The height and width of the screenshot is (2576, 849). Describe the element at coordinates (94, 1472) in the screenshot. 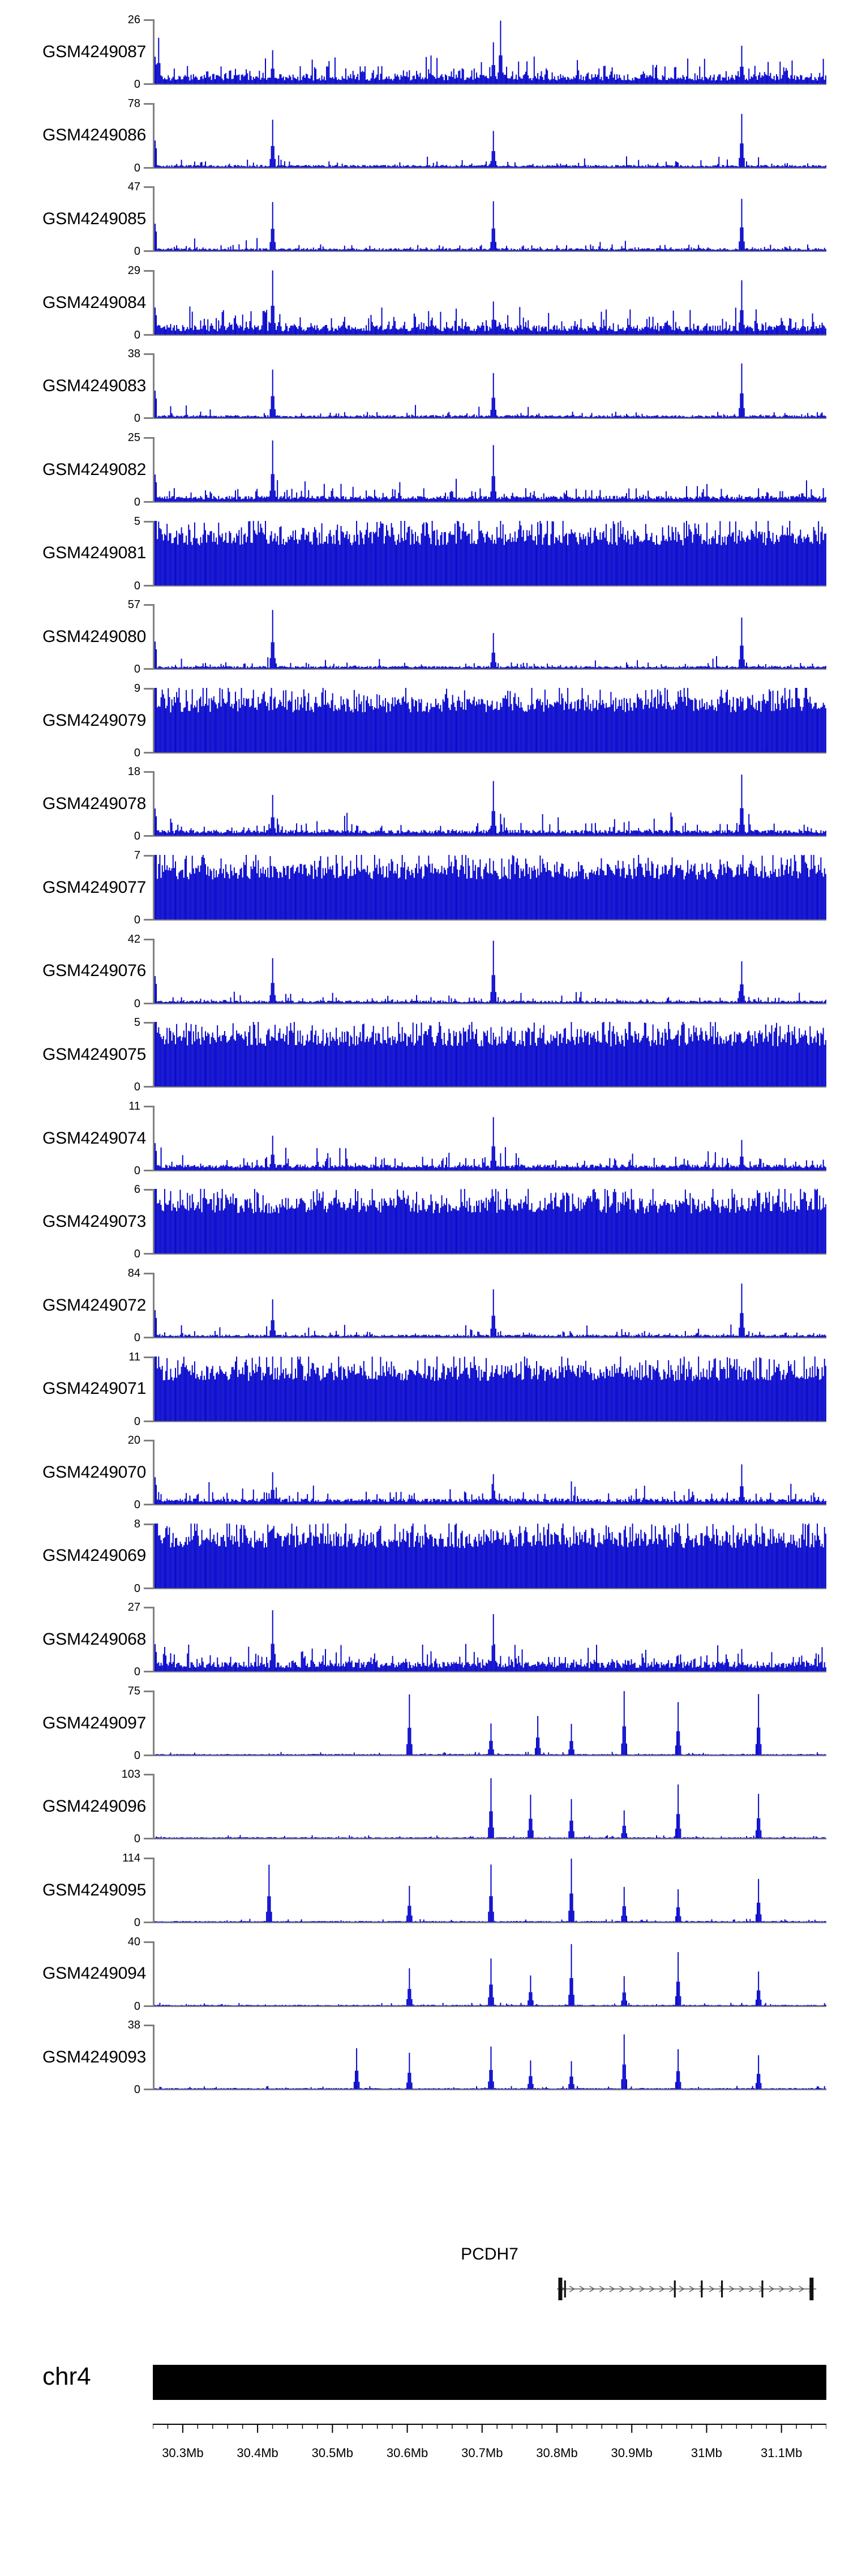

I see `track-sample-label: GSM4249070` at that location.